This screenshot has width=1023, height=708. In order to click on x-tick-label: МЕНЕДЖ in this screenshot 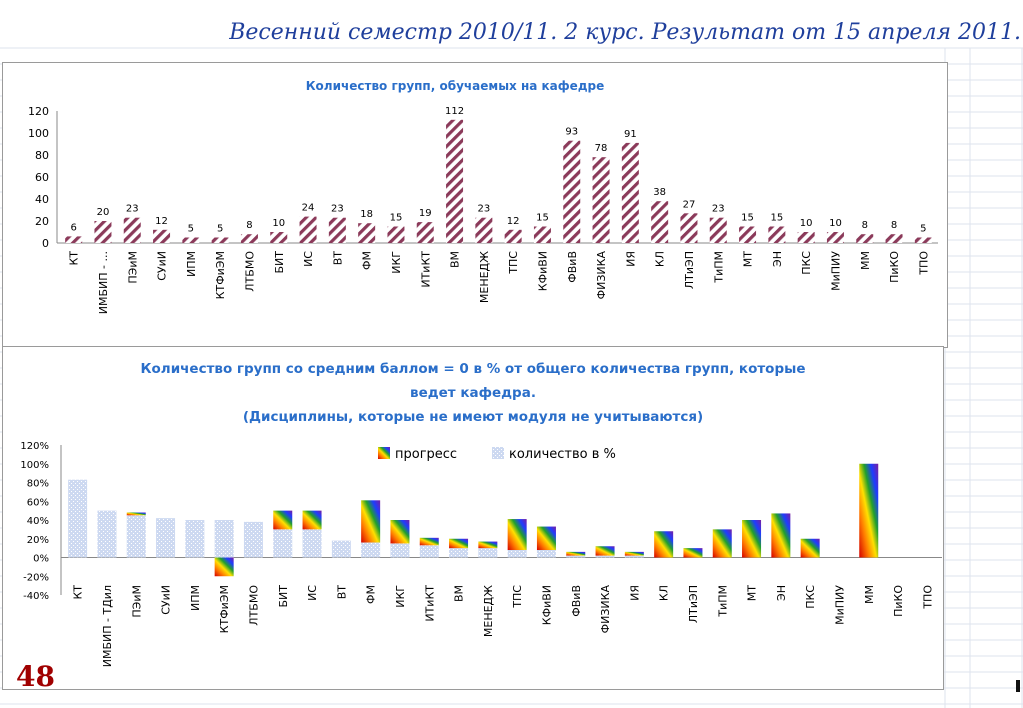, I will do `click(488, 611)`.